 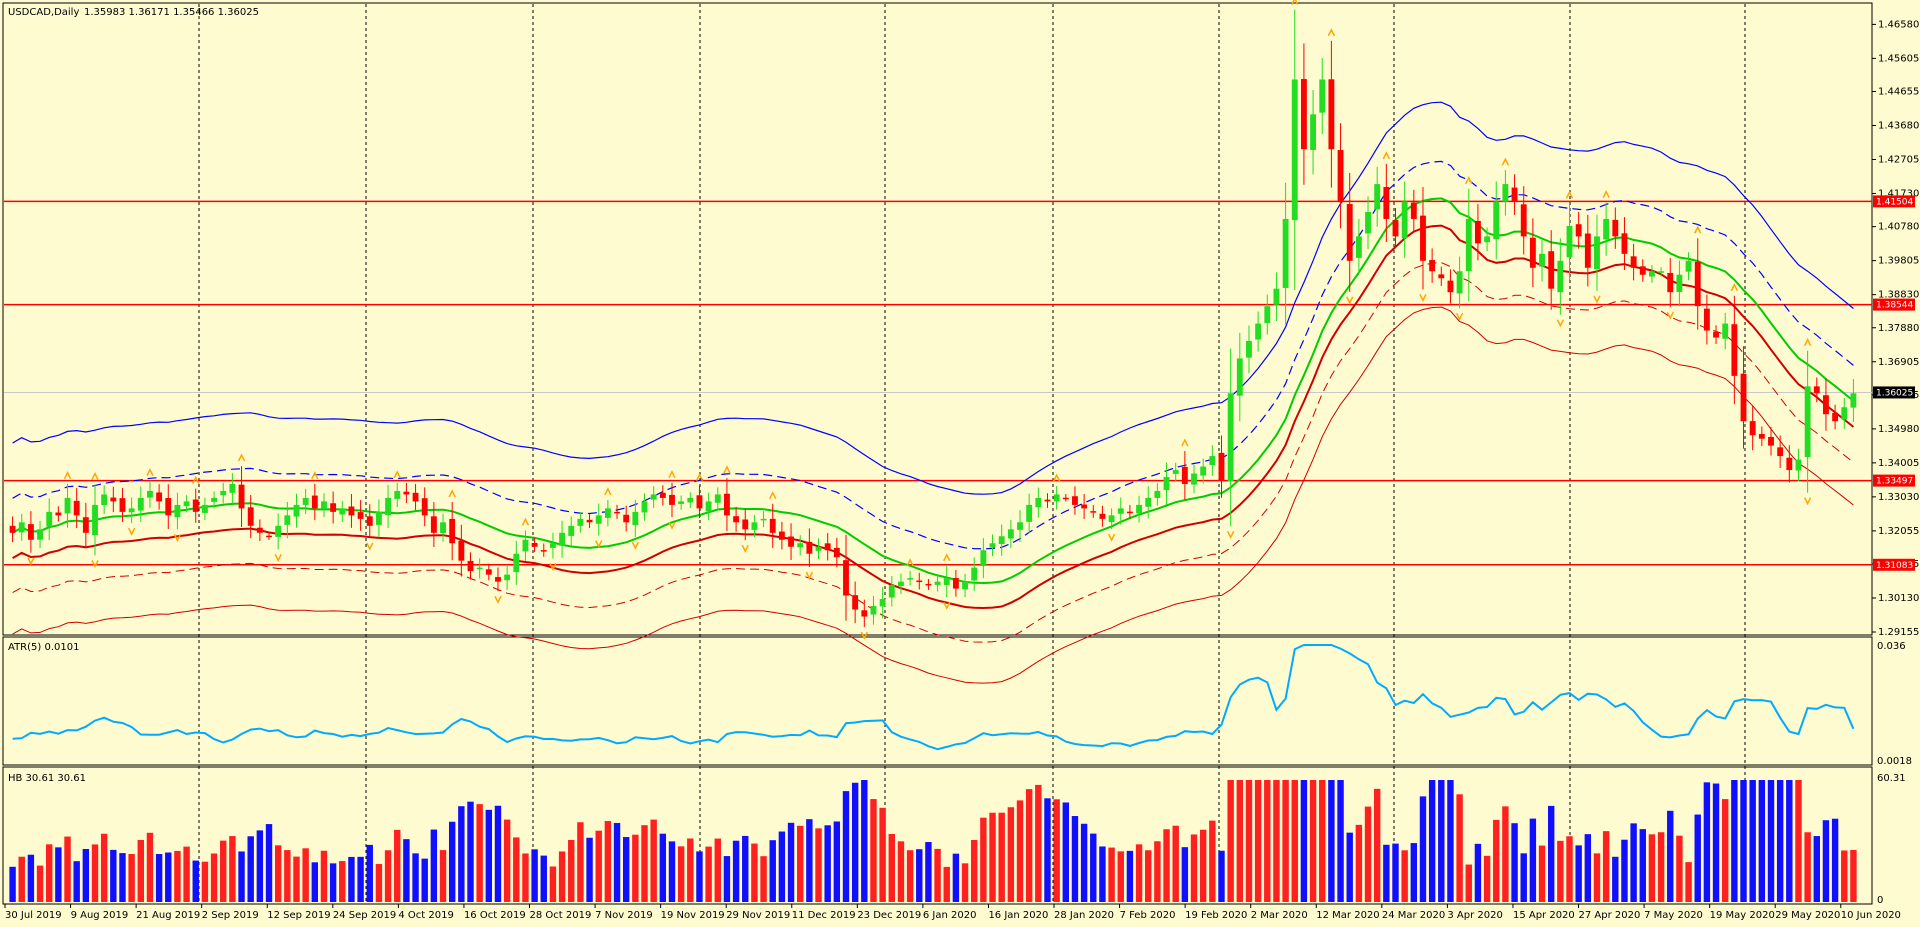 What do you see at coordinates (933, 697) in the screenshot?
I see `atr-line` at bounding box center [933, 697].